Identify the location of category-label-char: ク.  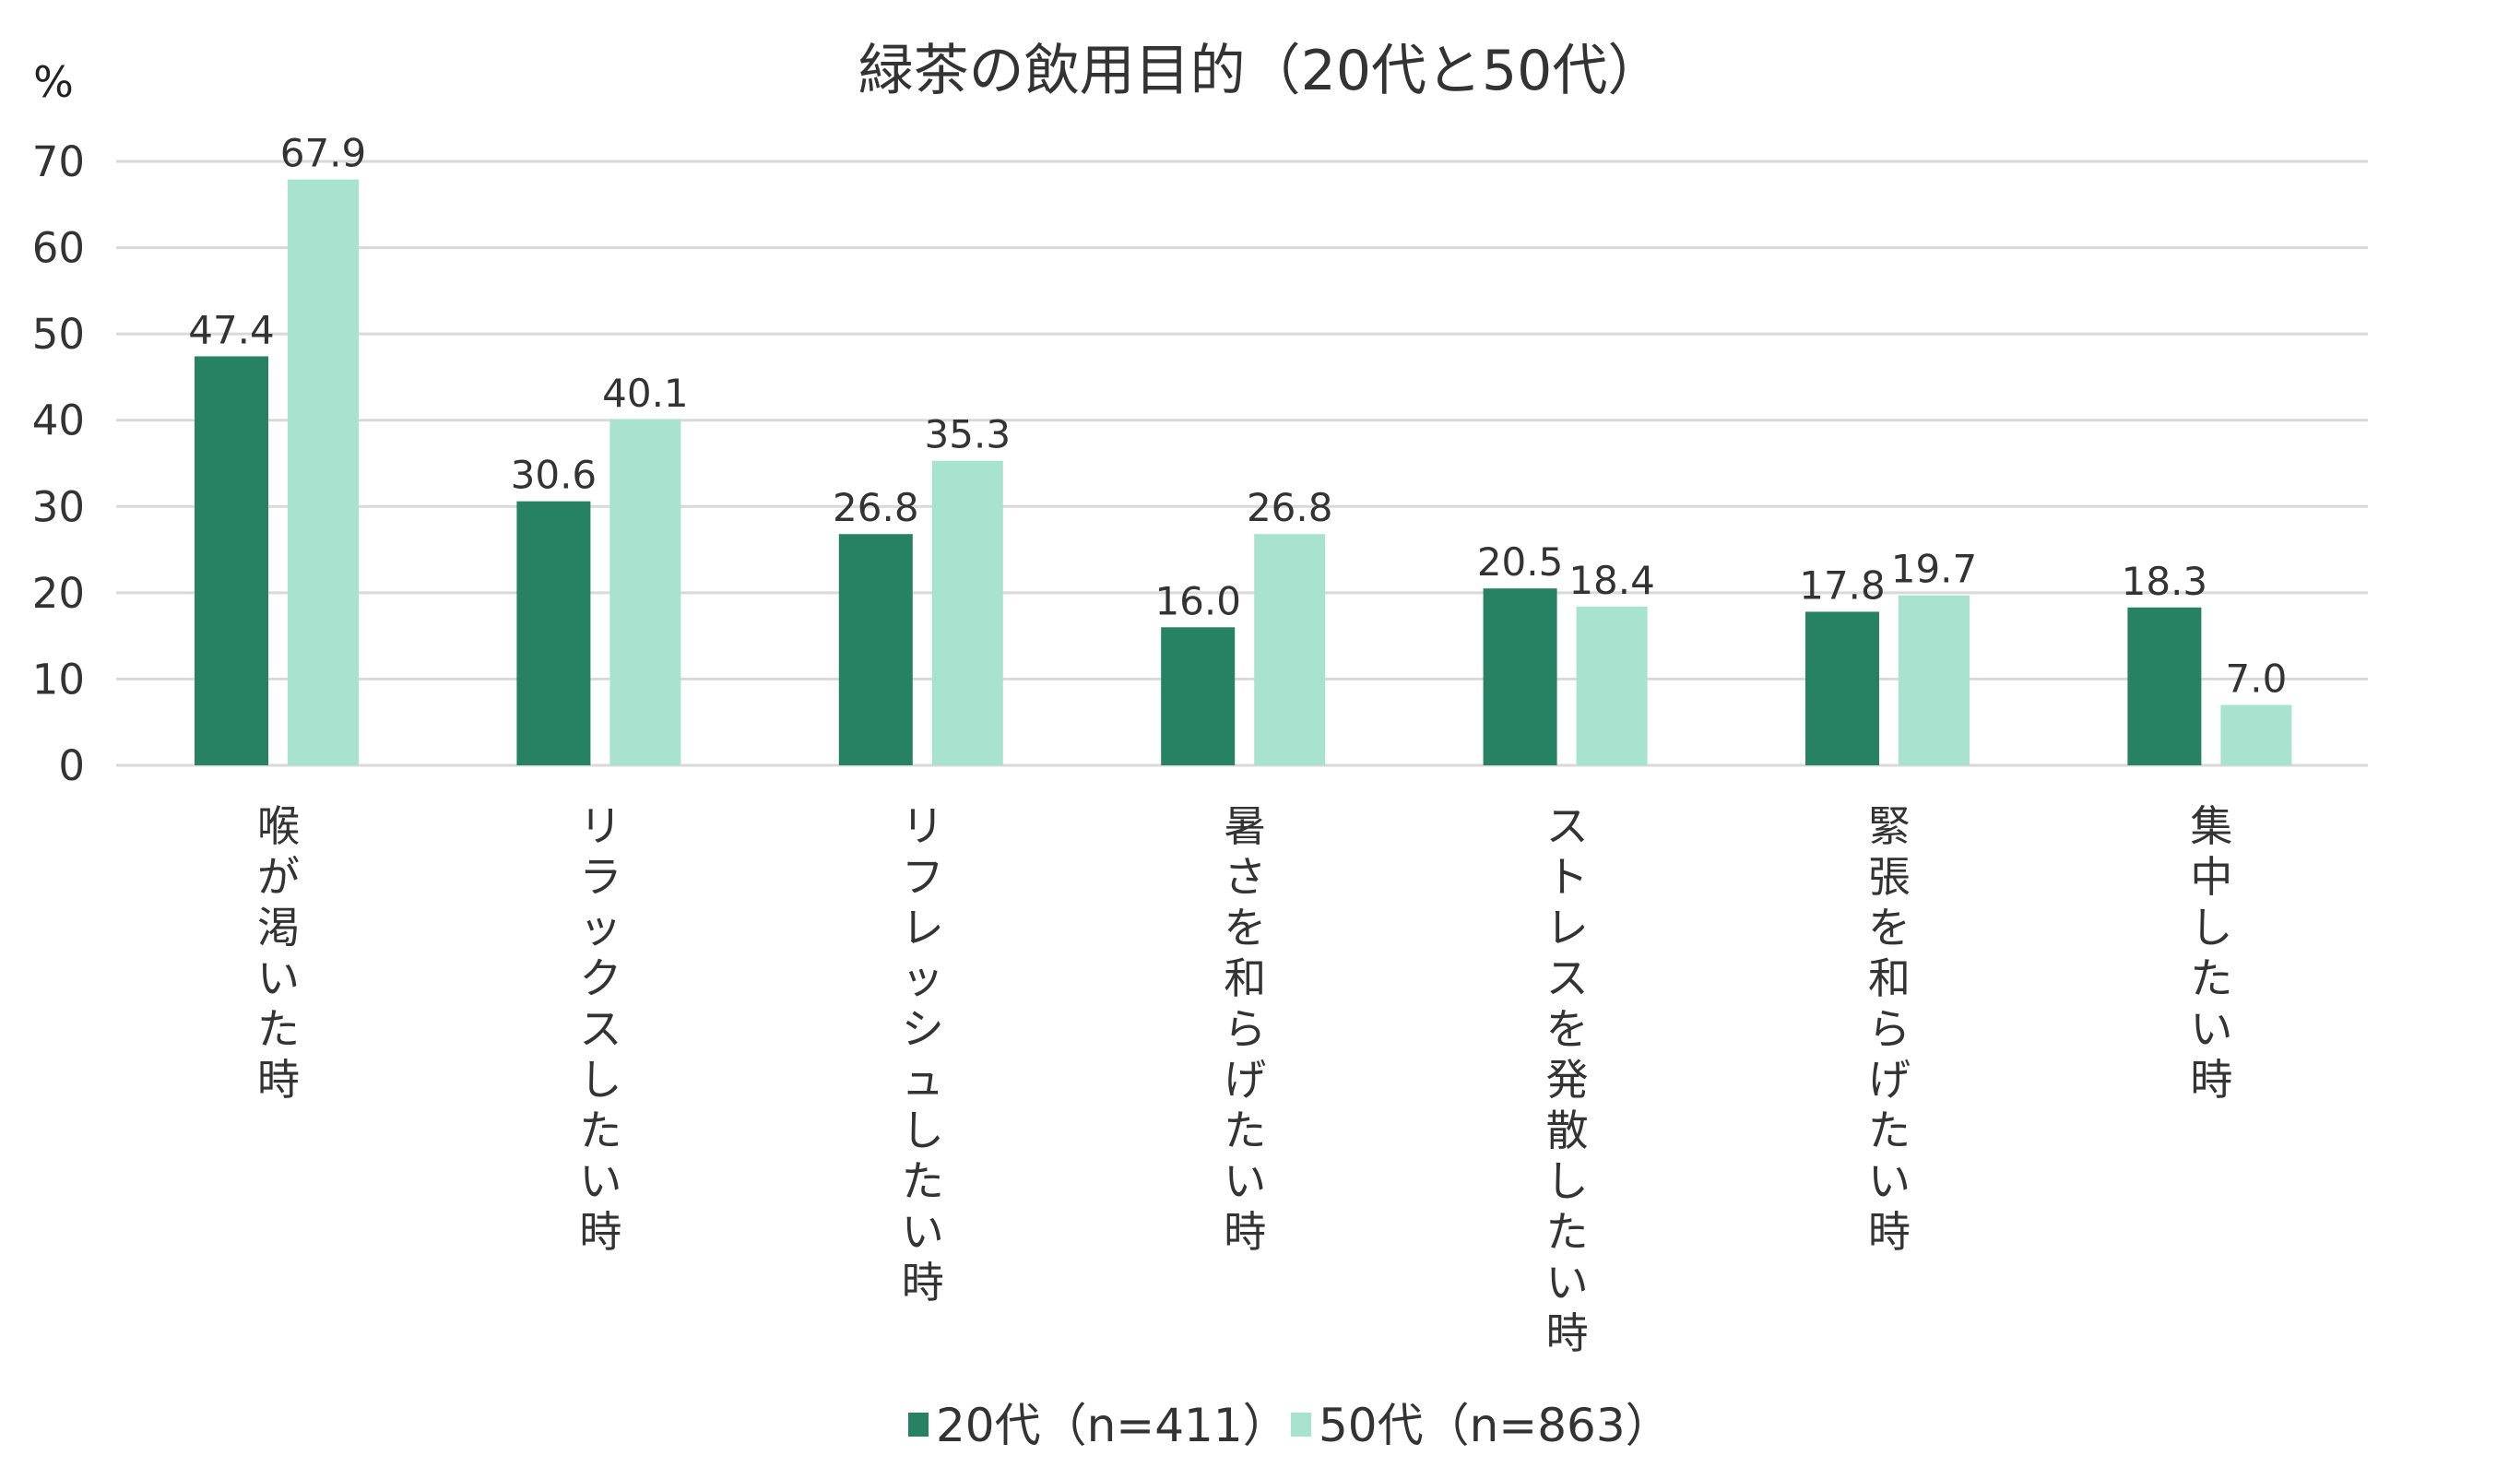
(600, 978).